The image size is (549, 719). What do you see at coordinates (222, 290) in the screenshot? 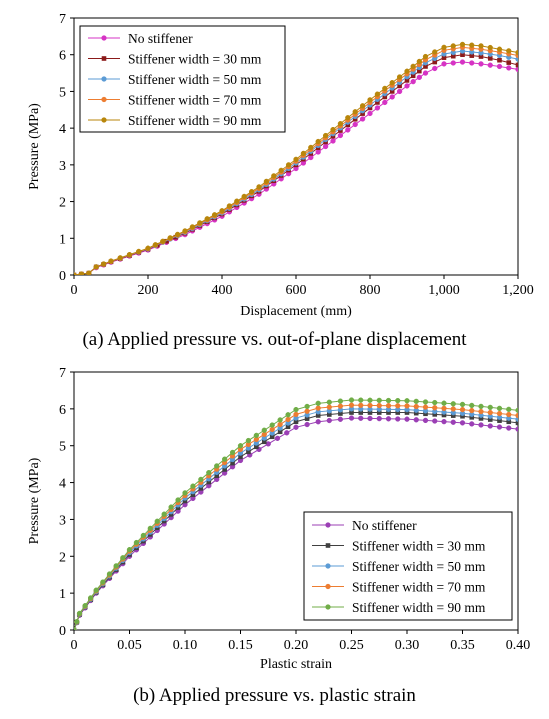
I see `x-tick-label: 400` at bounding box center [222, 290].